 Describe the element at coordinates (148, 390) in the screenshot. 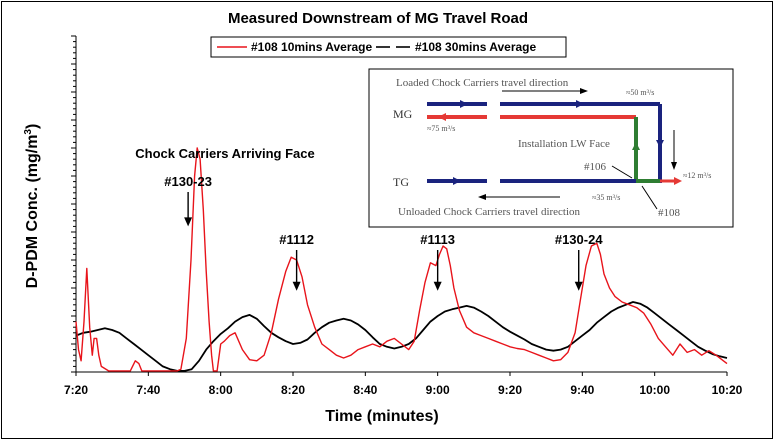

I see `x-tick-label: 7:40` at that location.